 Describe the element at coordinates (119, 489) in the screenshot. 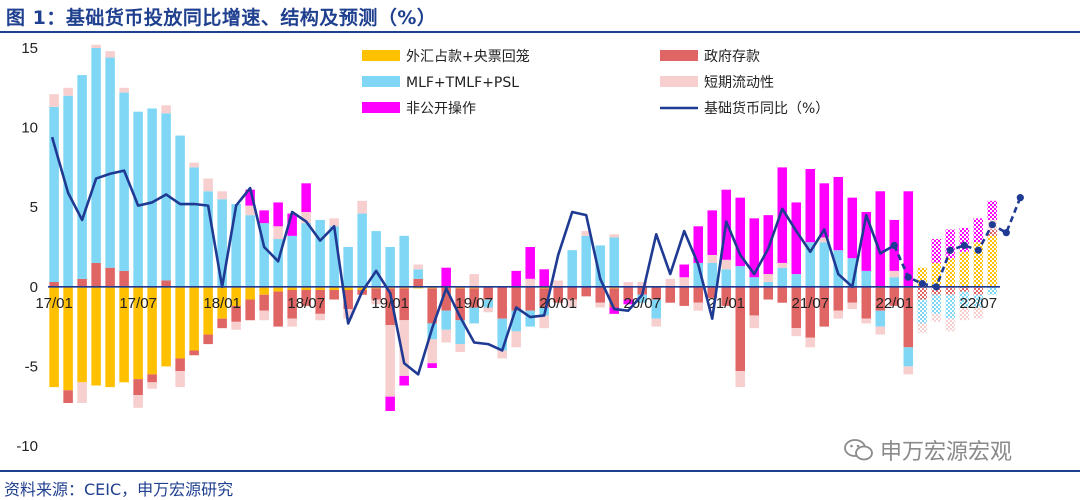

I see `source-note: 资料来源：CEIC，申万宏源研究` at that location.